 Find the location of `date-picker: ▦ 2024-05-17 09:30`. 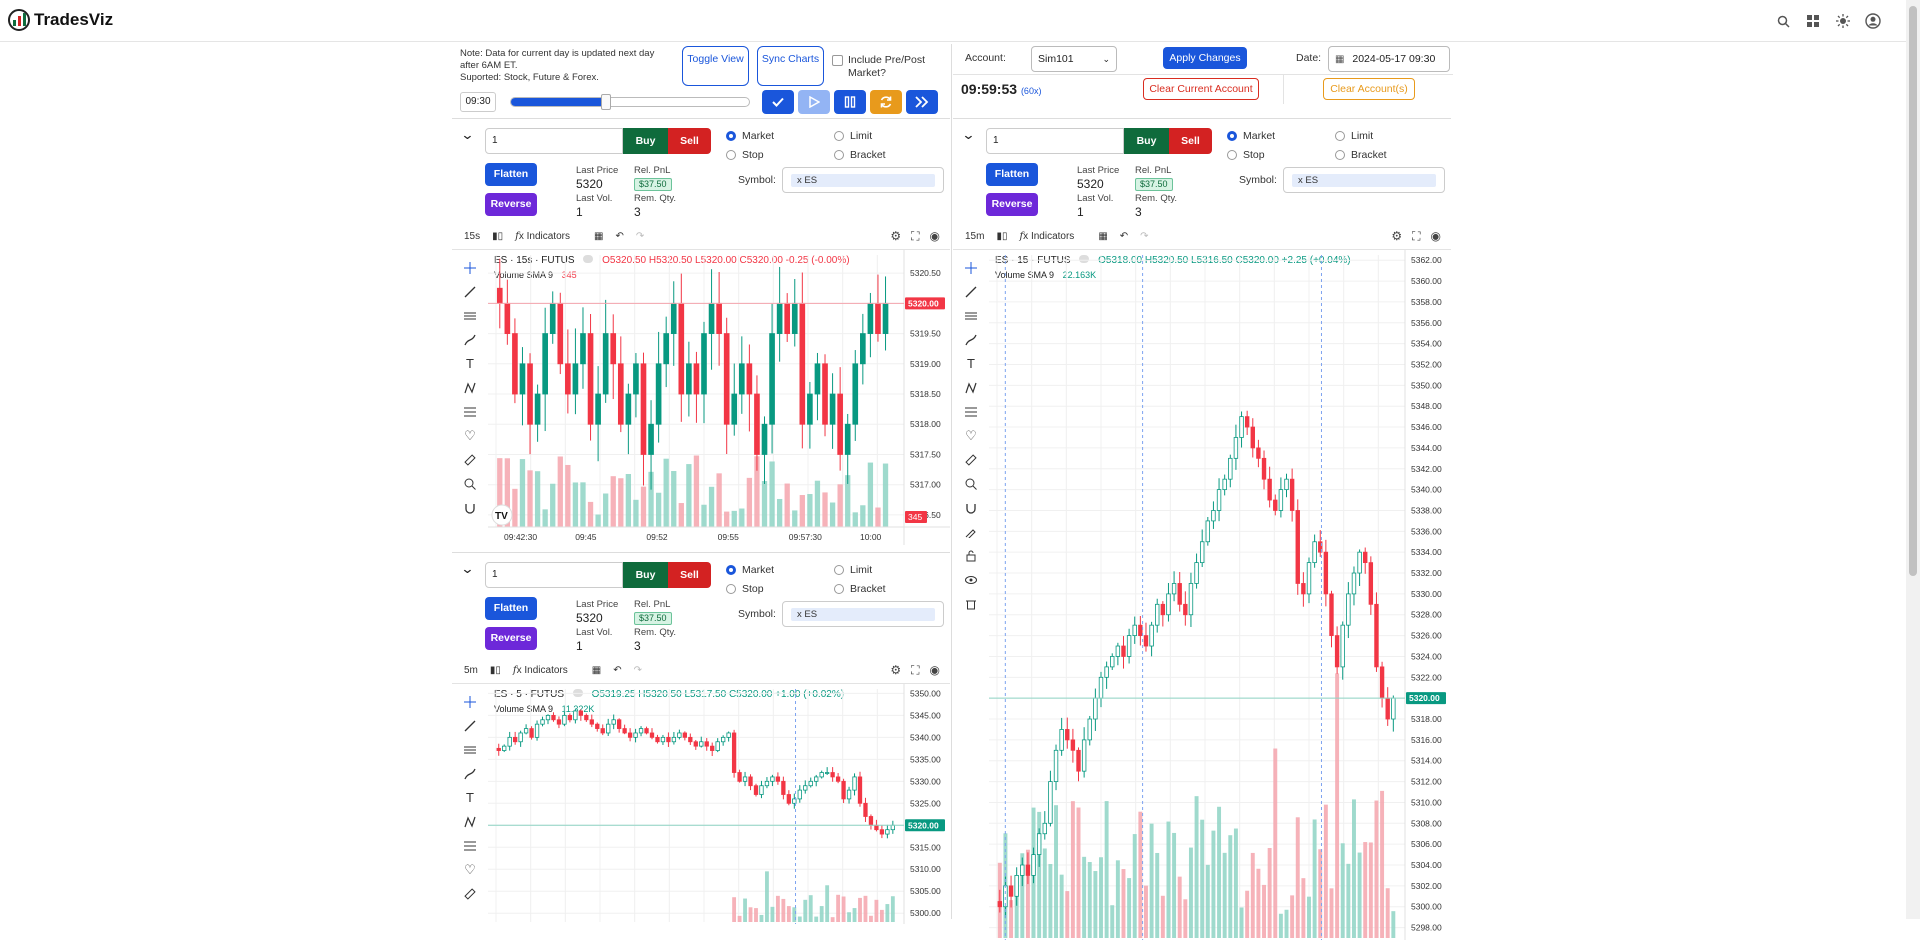

date-picker: ▦ 2024-05-17 09:30 is located at coordinates (1389, 59).